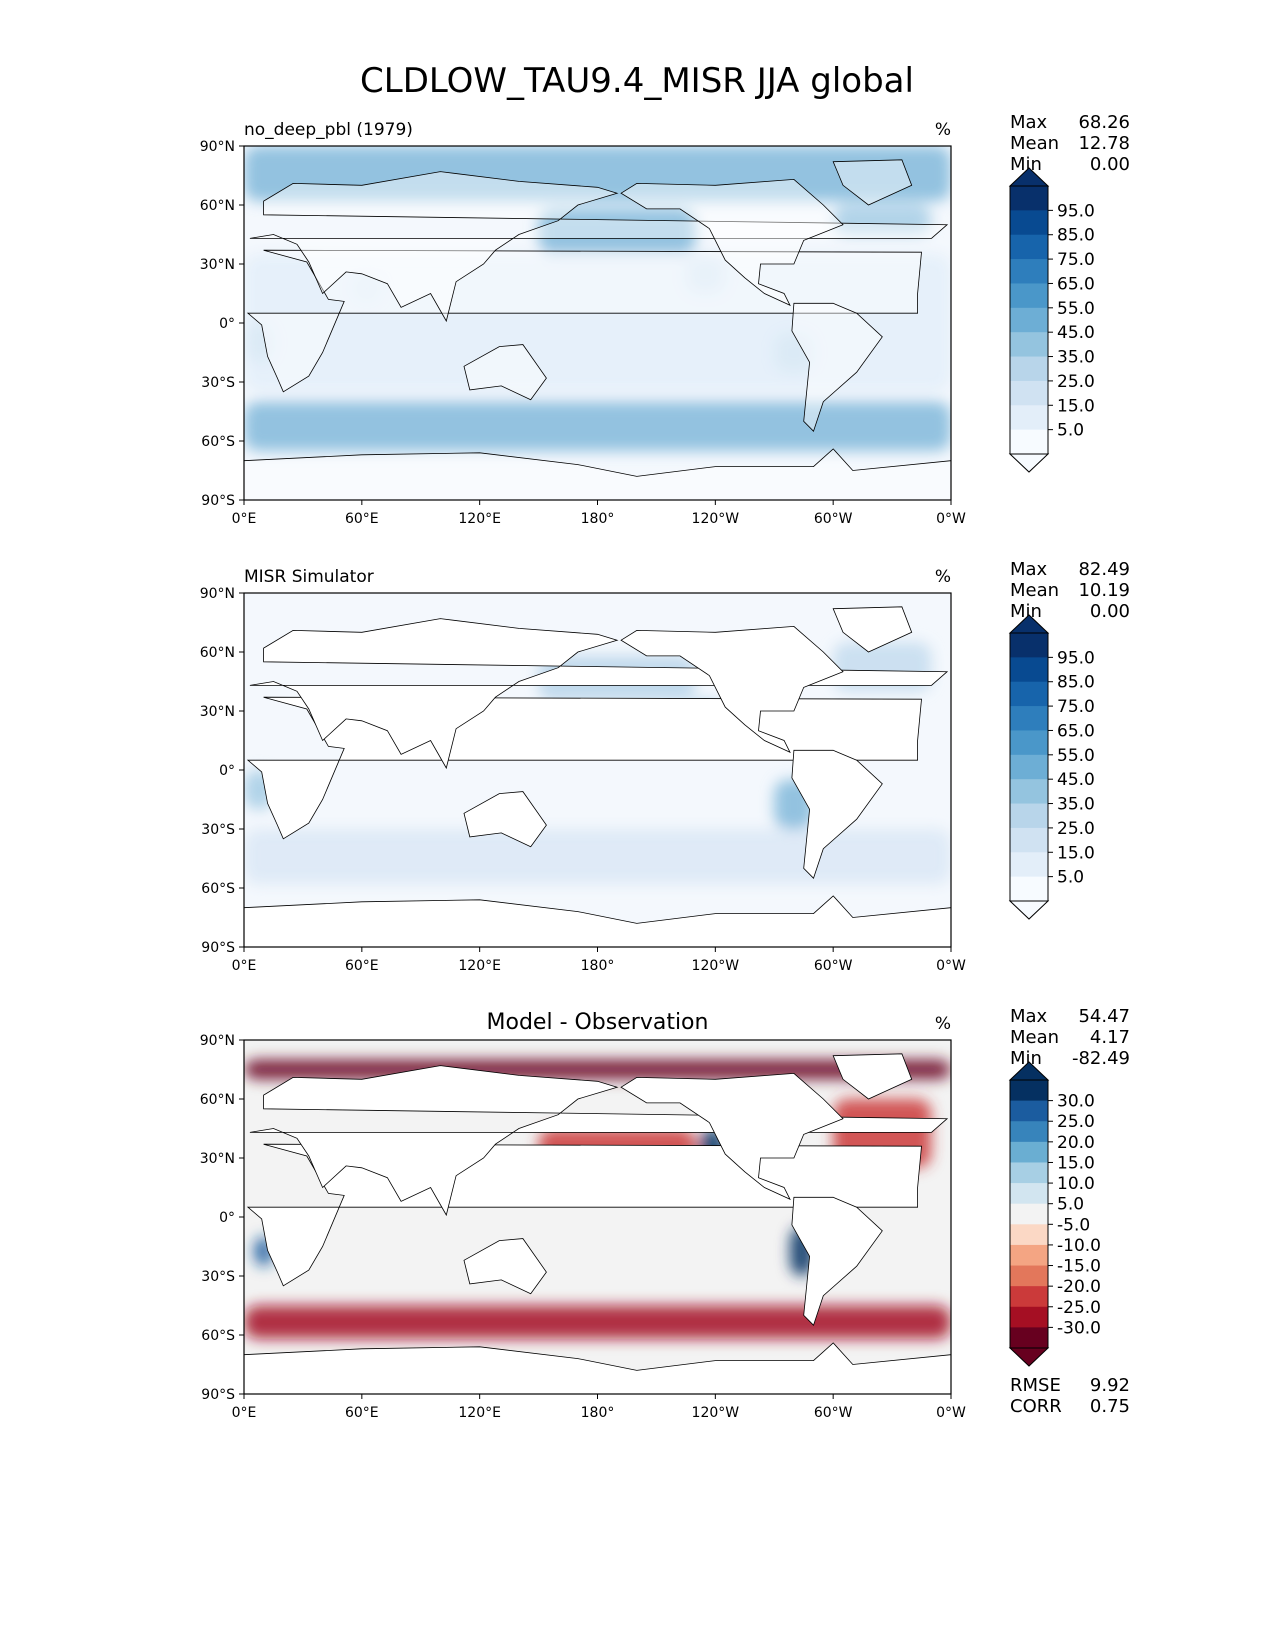 The width and height of the screenshot is (1275, 1650). Describe the element at coordinates (833, 519) in the screenshot. I see `lon-tick-label: 60°W` at that location.